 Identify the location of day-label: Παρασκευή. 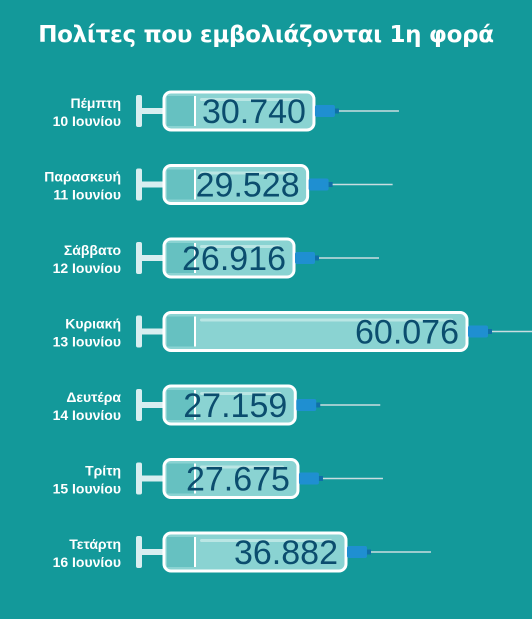
(82, 177).